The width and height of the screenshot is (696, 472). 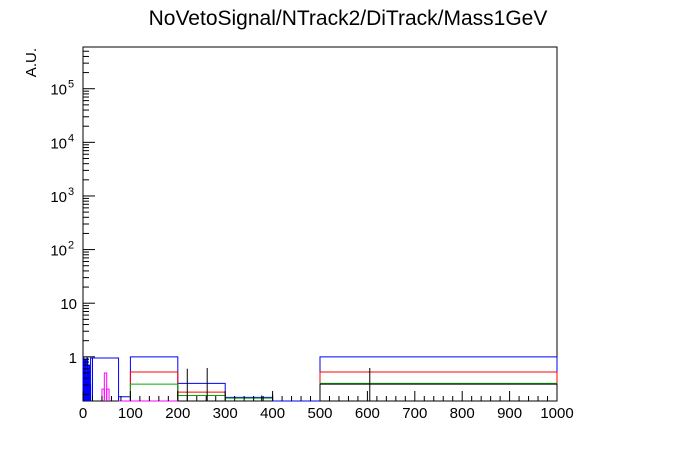 I want to click on y-tick-exponent: 3, so click(x=71, y=192).